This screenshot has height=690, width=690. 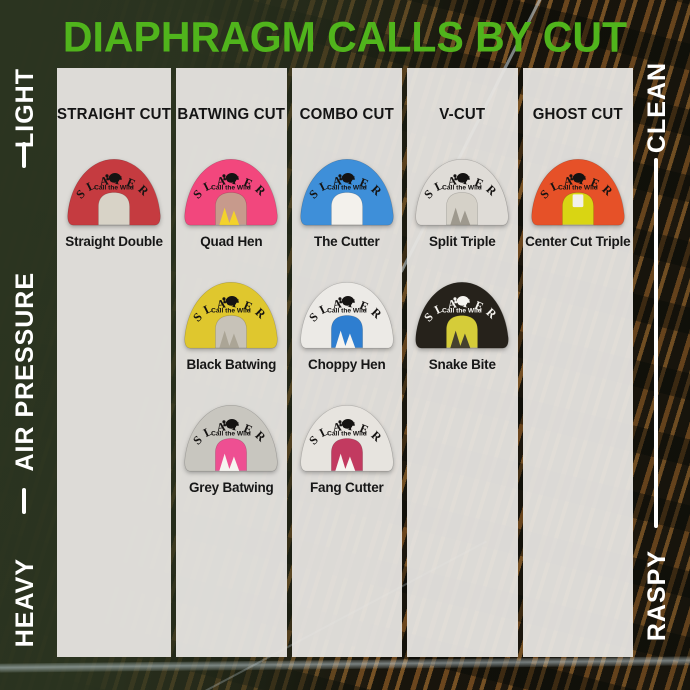 I want to click on product-card: SLAYER Call the Wild Quad Hen, so click(x=231, y=211).